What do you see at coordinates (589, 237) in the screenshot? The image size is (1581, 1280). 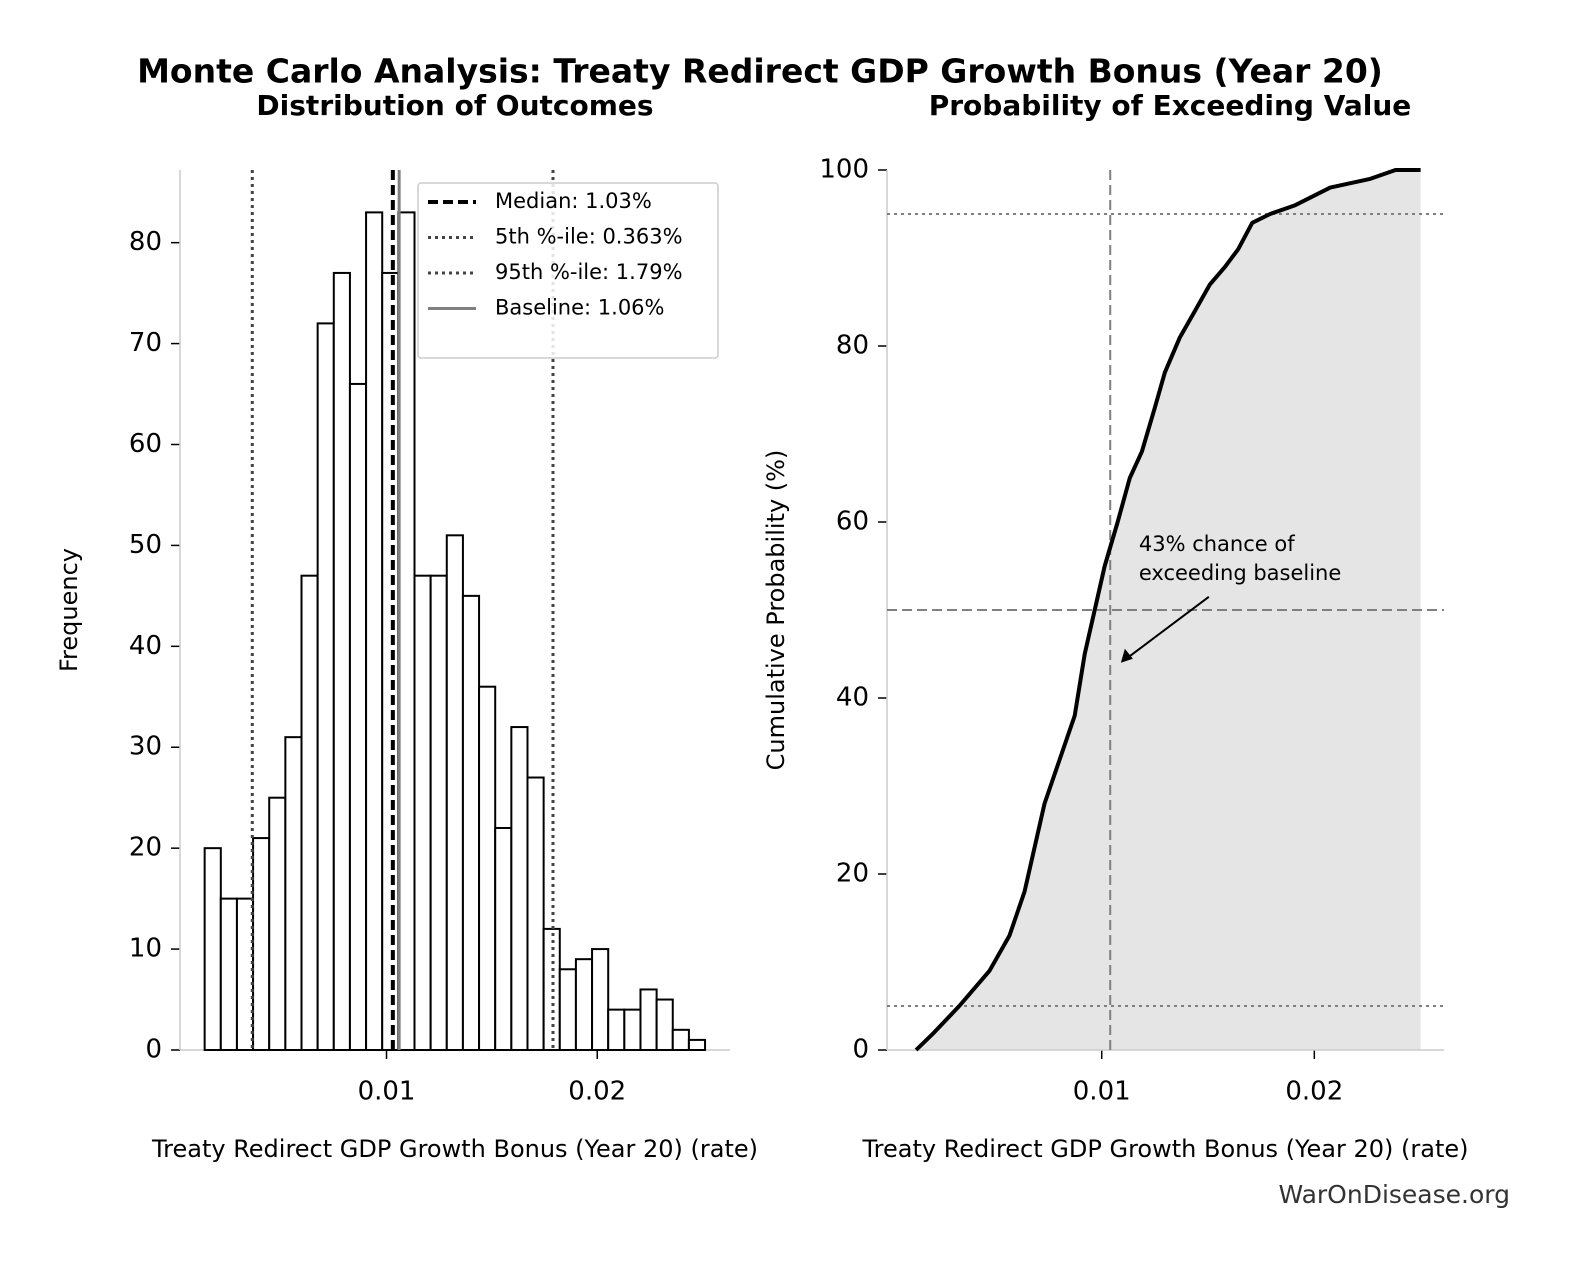 I see `legend-label: 5th %-ile: 0.363%` at bounding box center [589, 237].